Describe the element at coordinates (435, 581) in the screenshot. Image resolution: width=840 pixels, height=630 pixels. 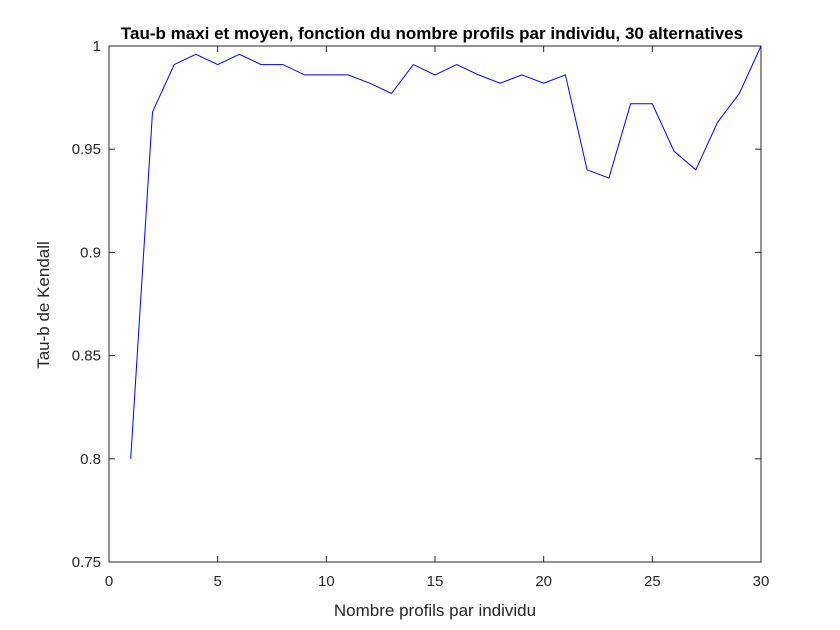
I see `x-tick-label: 15` at that location.